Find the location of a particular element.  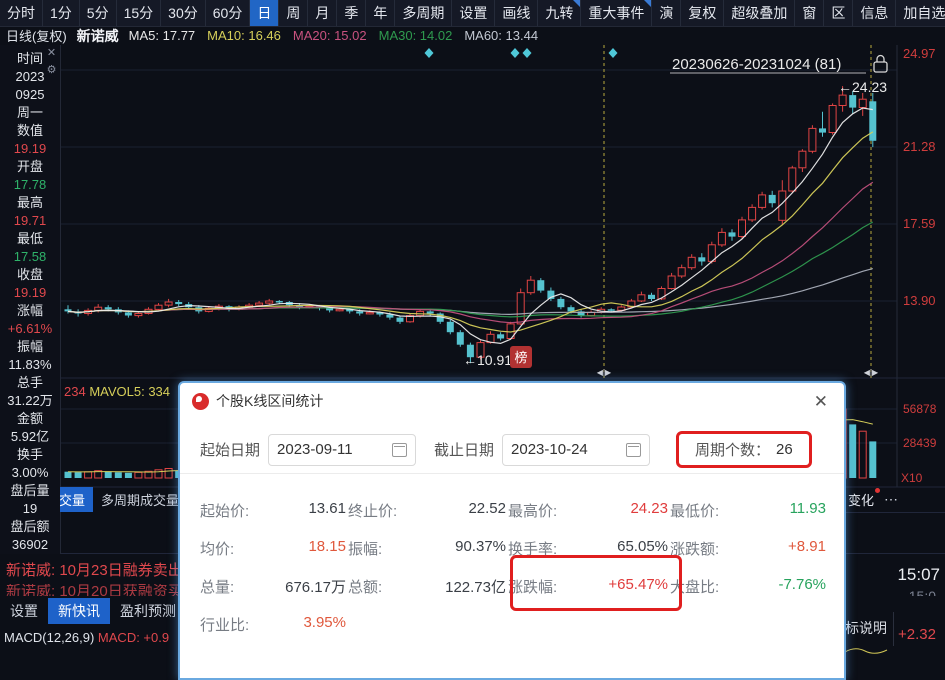

news-line: 新诺威: 10月23日融券卖出 is located at coordinates (92, 570).